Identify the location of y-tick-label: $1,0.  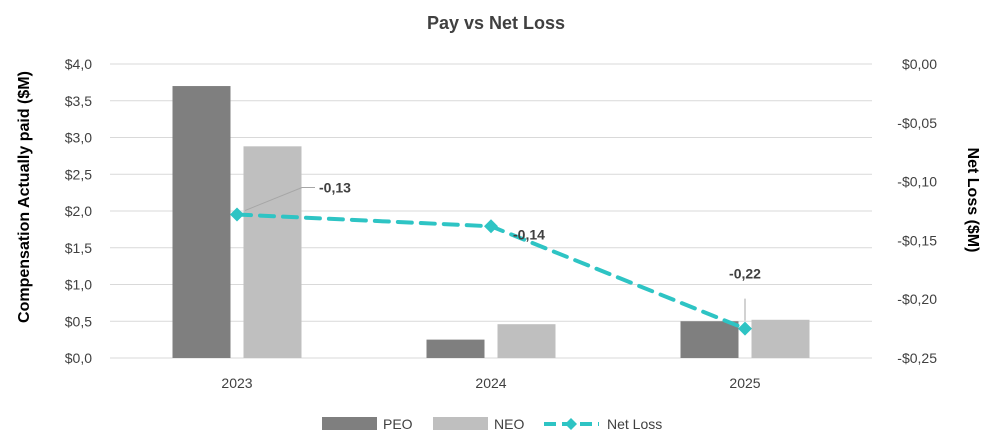
(78, 285).